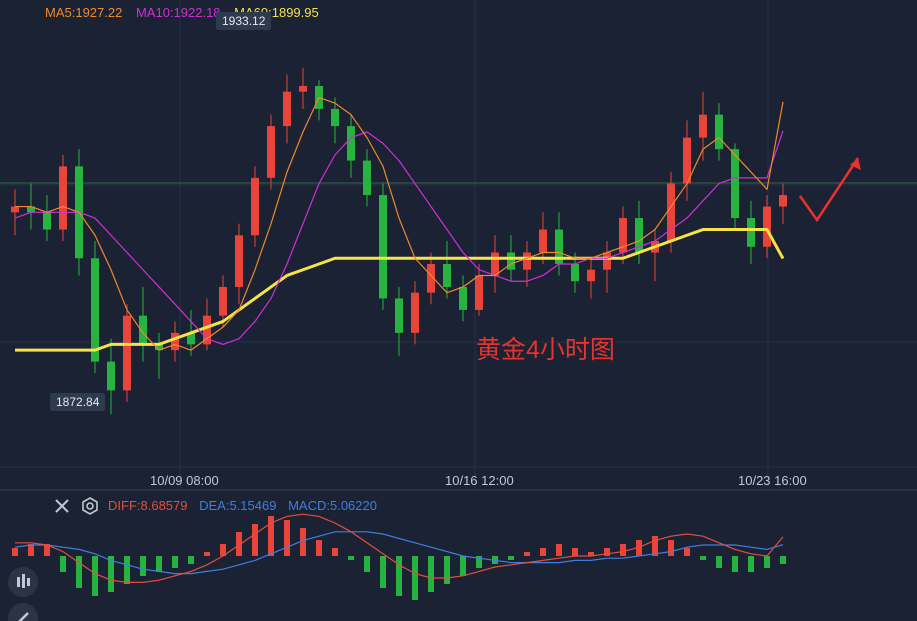 This screenshot has height=621, width=917. I want to click on dea-line, so click(399, 553).